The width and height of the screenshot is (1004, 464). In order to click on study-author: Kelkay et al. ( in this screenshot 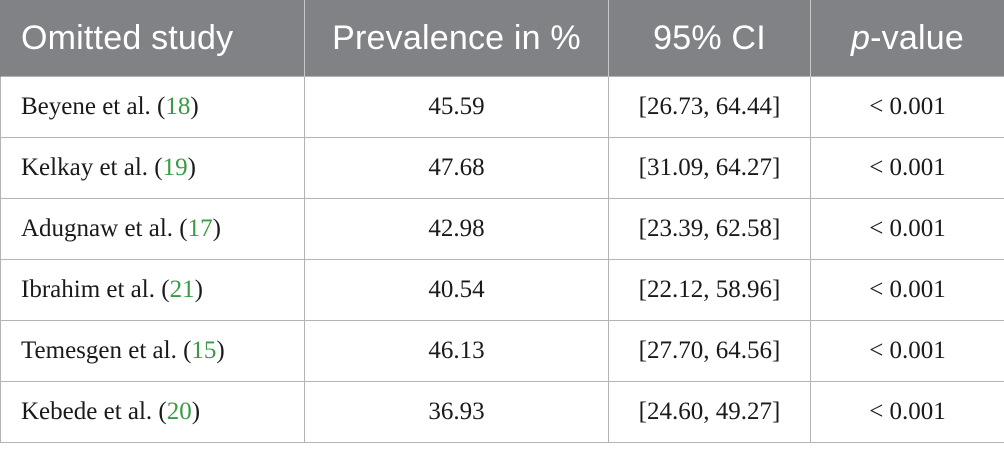, I will do `click(92, 167)`.